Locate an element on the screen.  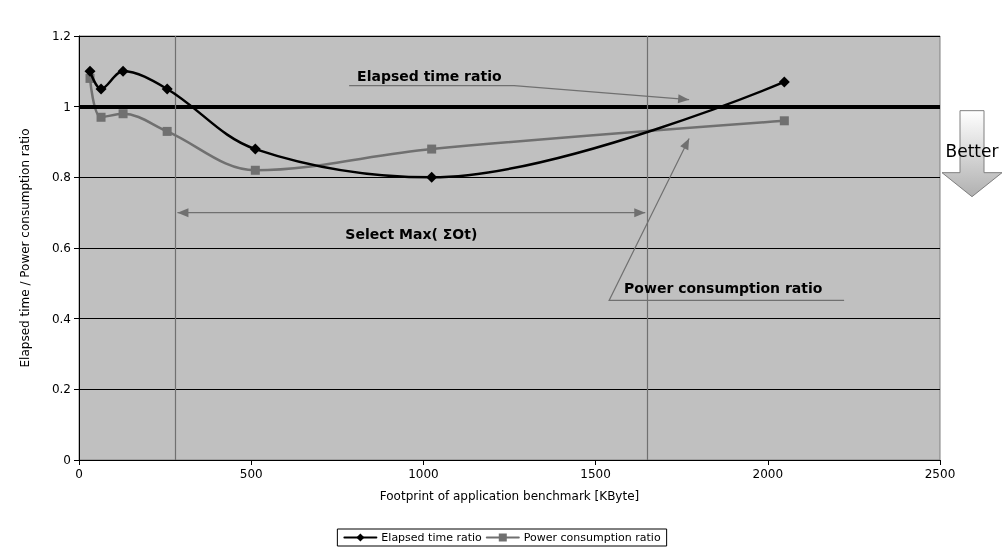
x-tick-label: 1500 is located at coordinates (595, 474).